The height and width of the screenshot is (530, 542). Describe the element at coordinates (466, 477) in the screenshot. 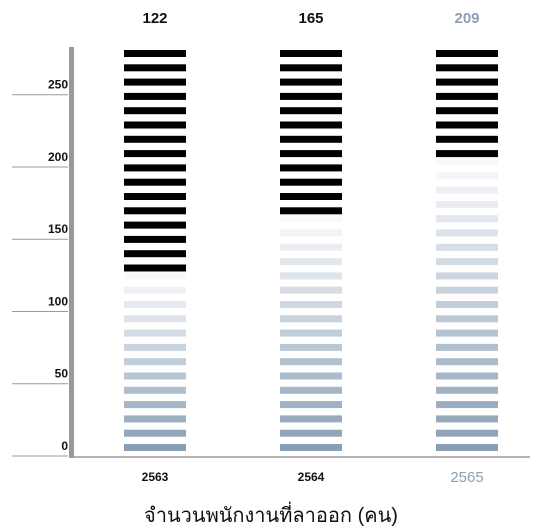

I see `category-label: 2565` at that location.